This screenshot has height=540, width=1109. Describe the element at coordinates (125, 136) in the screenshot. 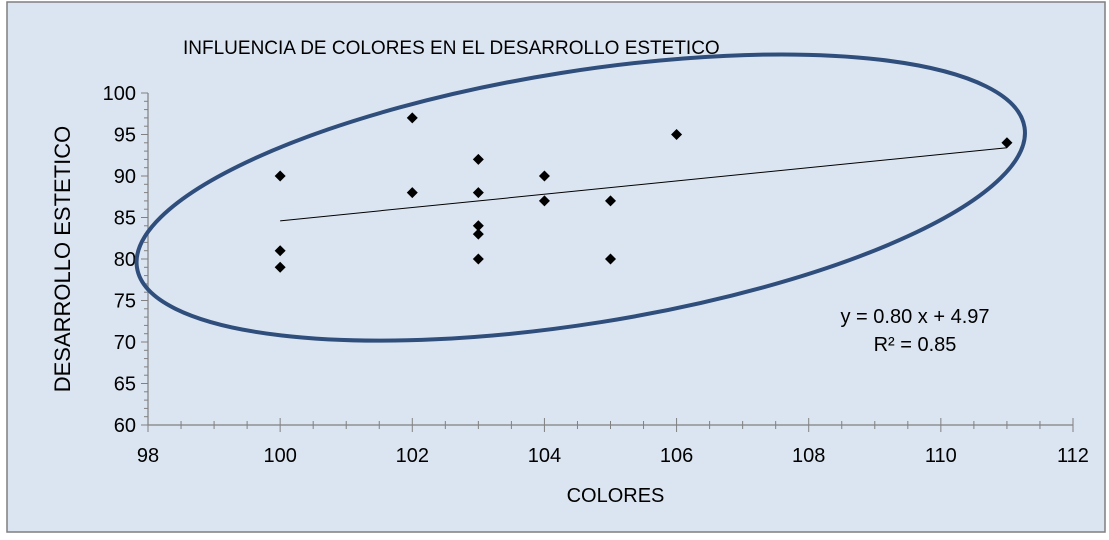

I see `y-tick-label: 95` at that location.